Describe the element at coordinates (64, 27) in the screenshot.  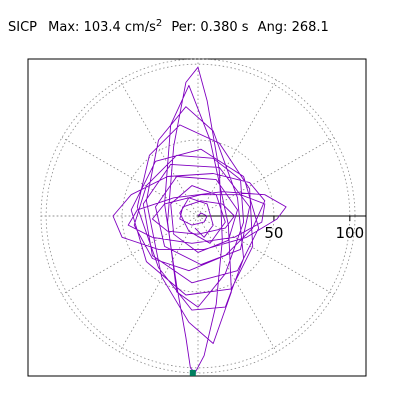
I see `max-label: Max:` at that location.